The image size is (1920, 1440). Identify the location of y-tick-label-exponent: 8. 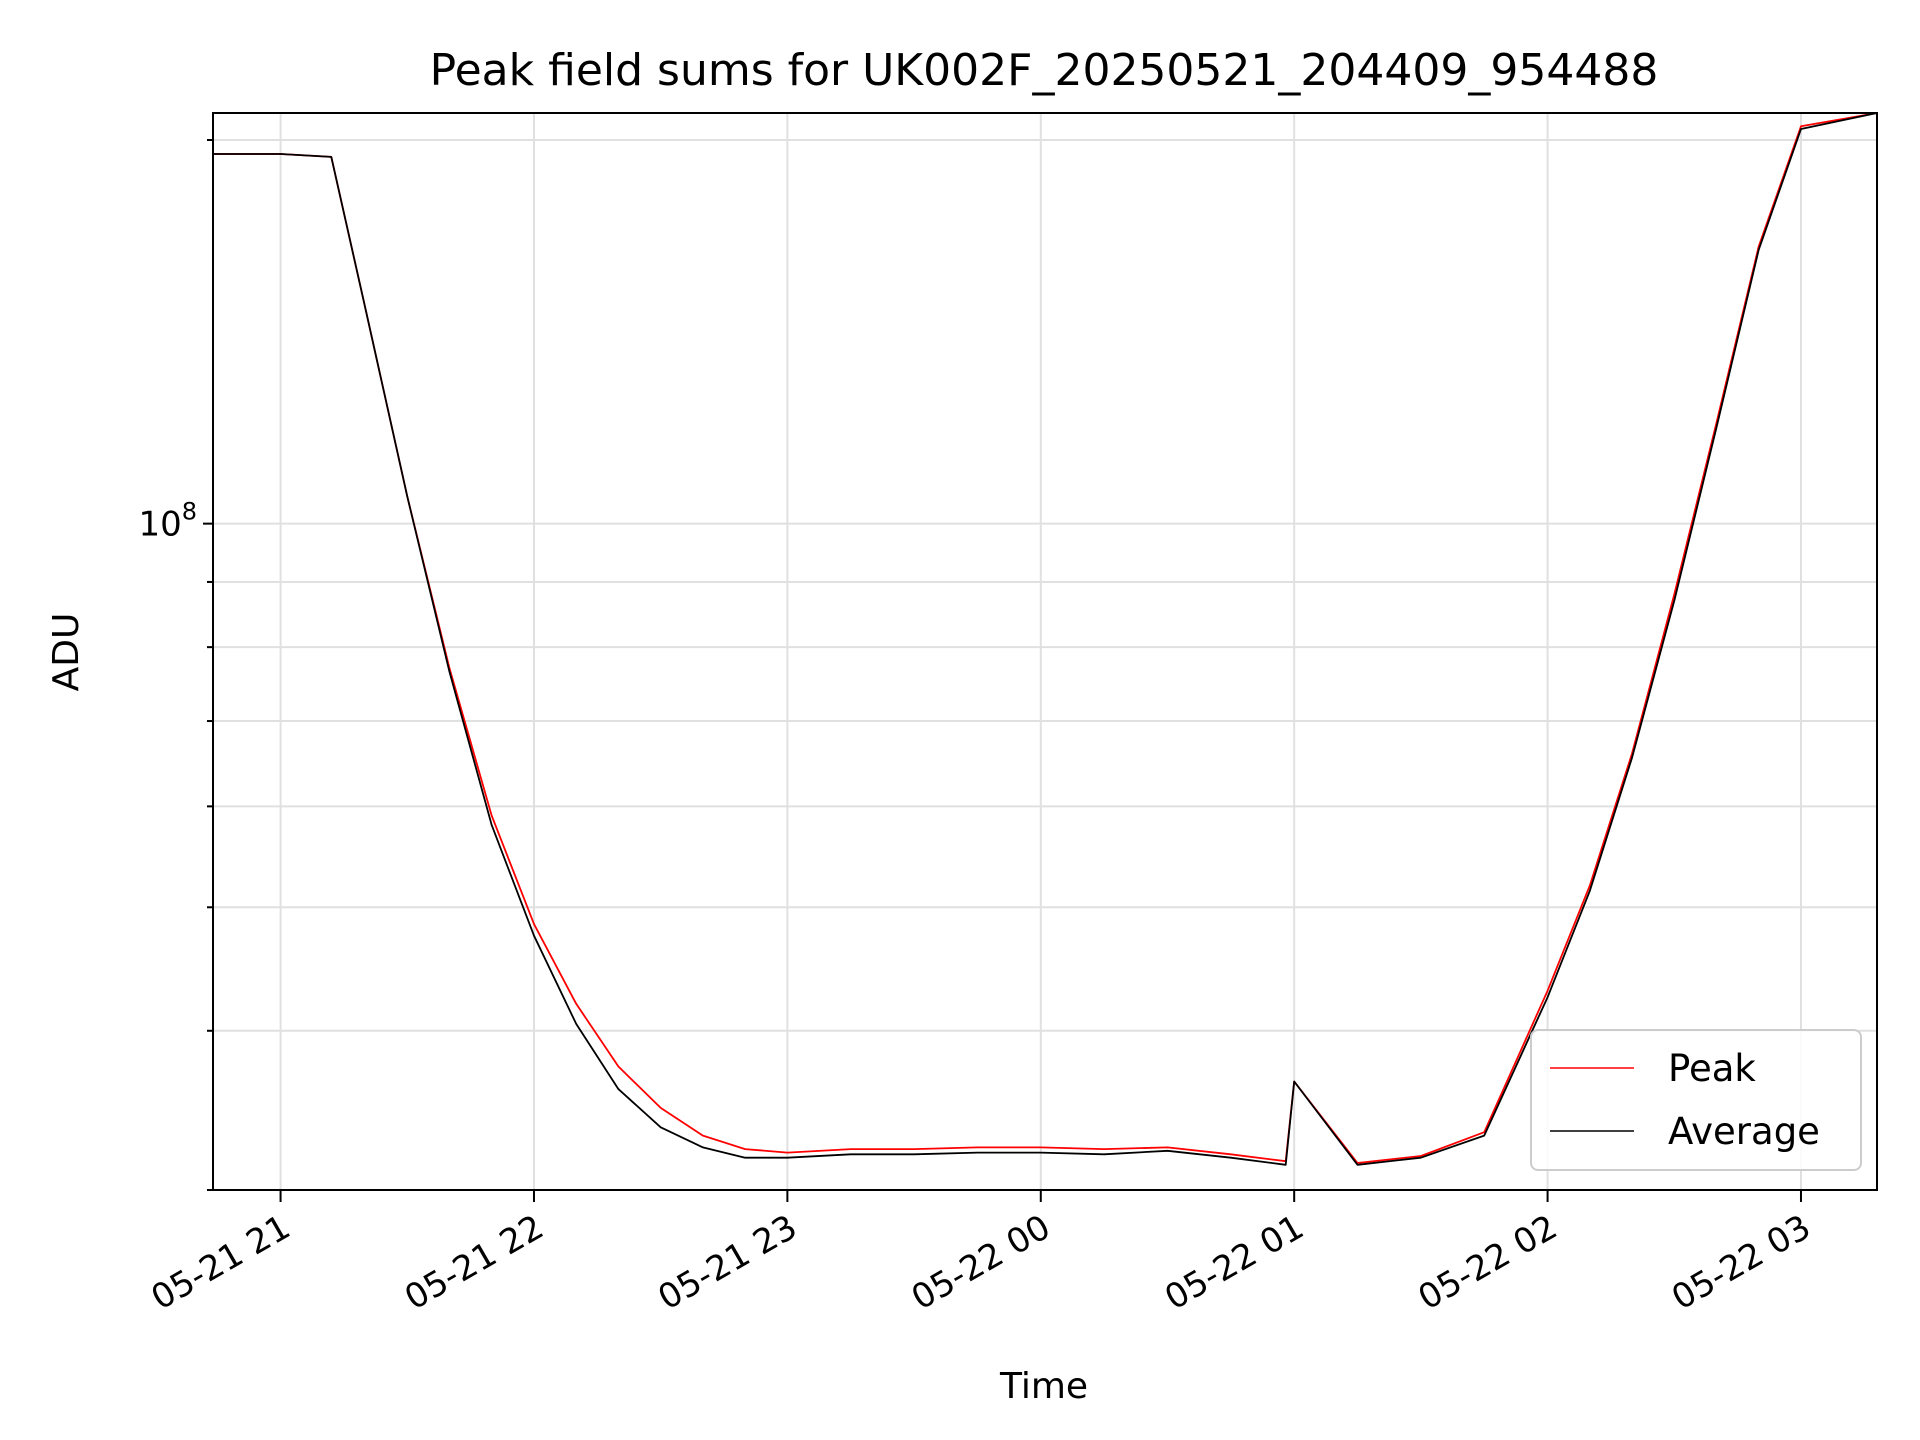
(189, 512).